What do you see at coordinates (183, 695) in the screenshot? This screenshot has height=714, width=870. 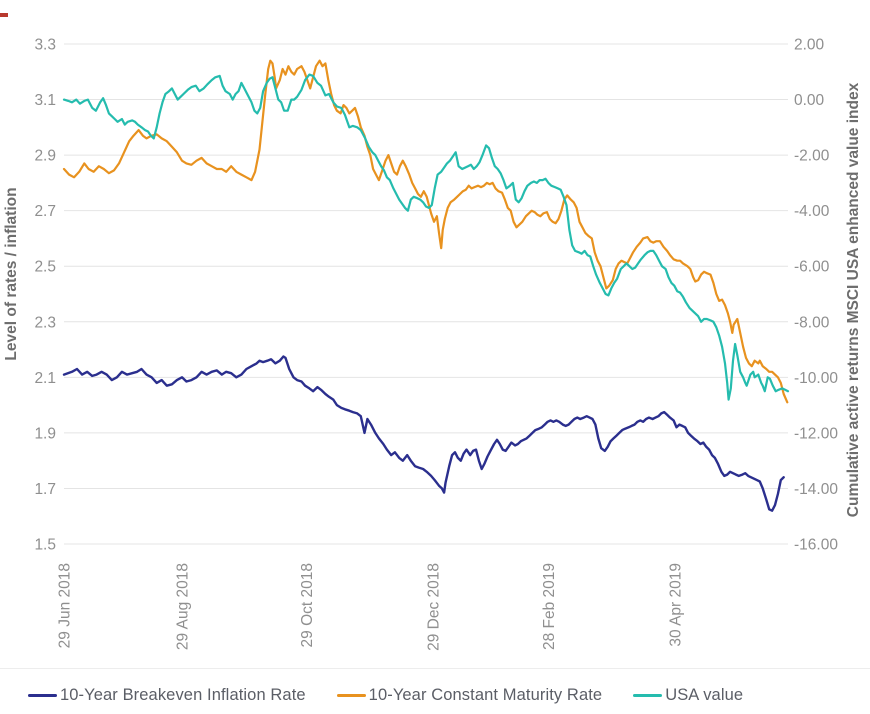 I see `legend-label-breakeven: 10-Year Breakeven Inflation Rate` at bounding box center [183, 695].